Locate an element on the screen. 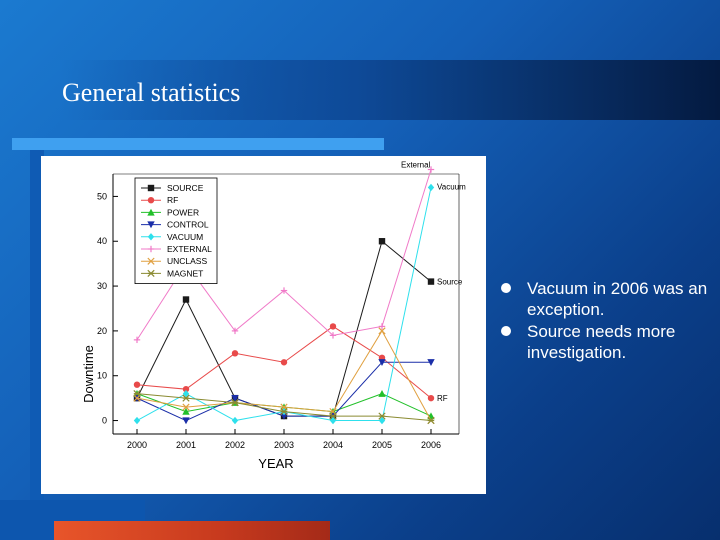  x-tick-label: 2002 is located at coordinates (235, 445).